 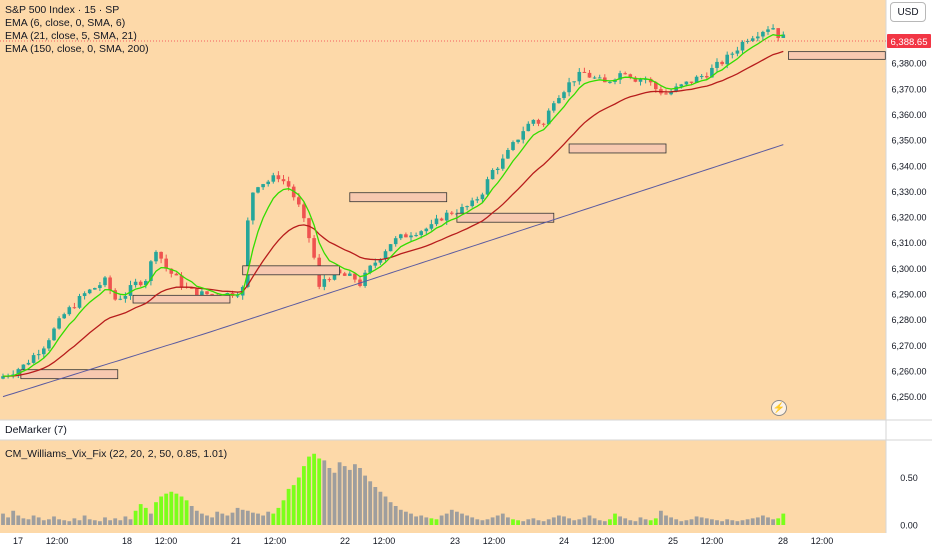 I want to click on lightning-icon: ⚡, so click(x=779, y=408).